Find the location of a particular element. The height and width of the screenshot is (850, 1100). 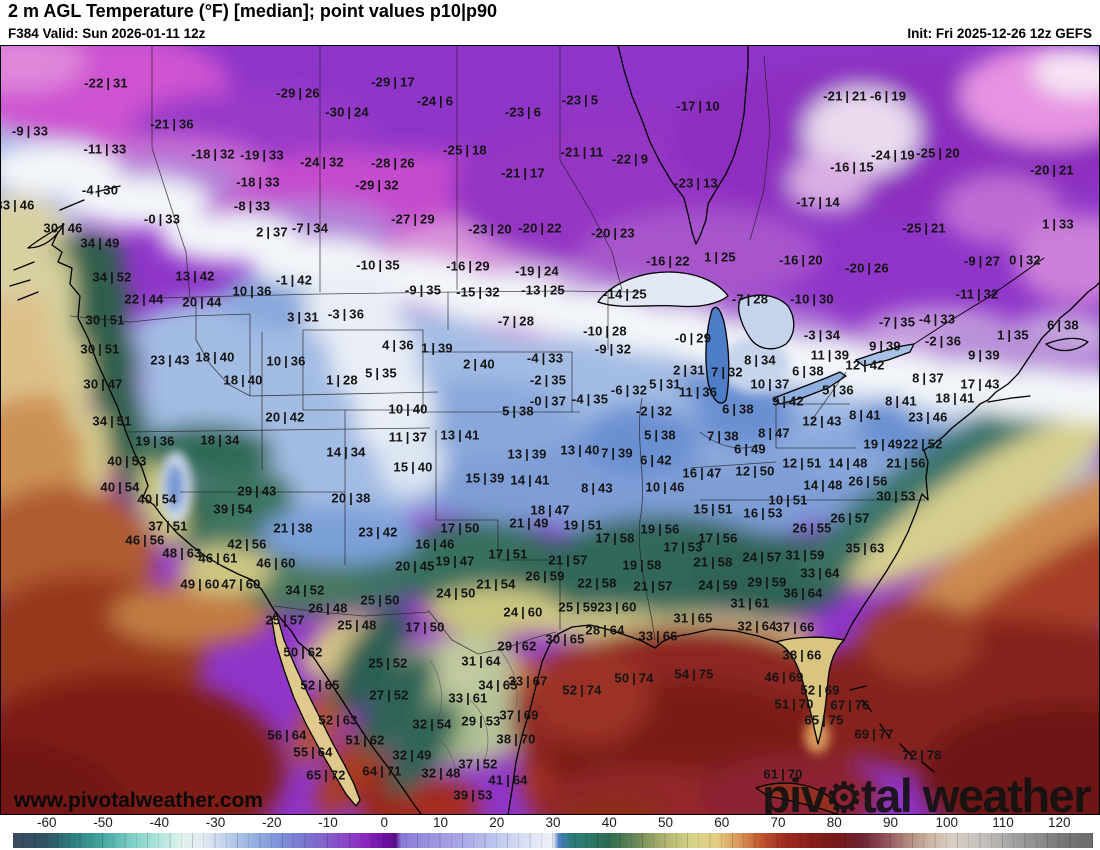

point-value: 67 | 76 is located at coordinates (850, 705).